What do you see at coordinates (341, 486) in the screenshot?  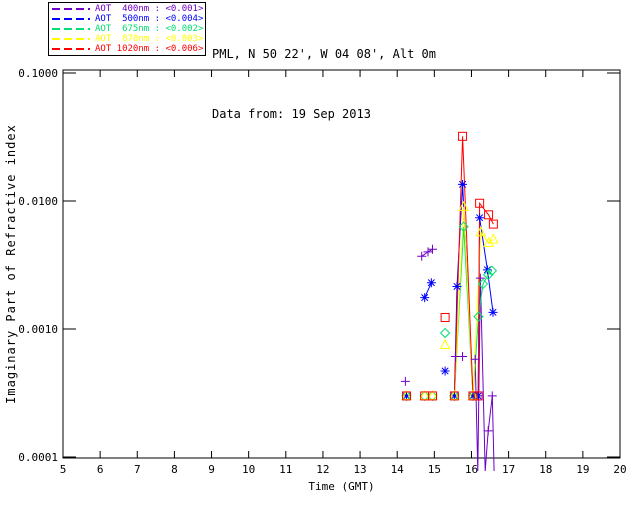 I see `x-axis-title: Time (GMT)` at bounding box center [341, 486].